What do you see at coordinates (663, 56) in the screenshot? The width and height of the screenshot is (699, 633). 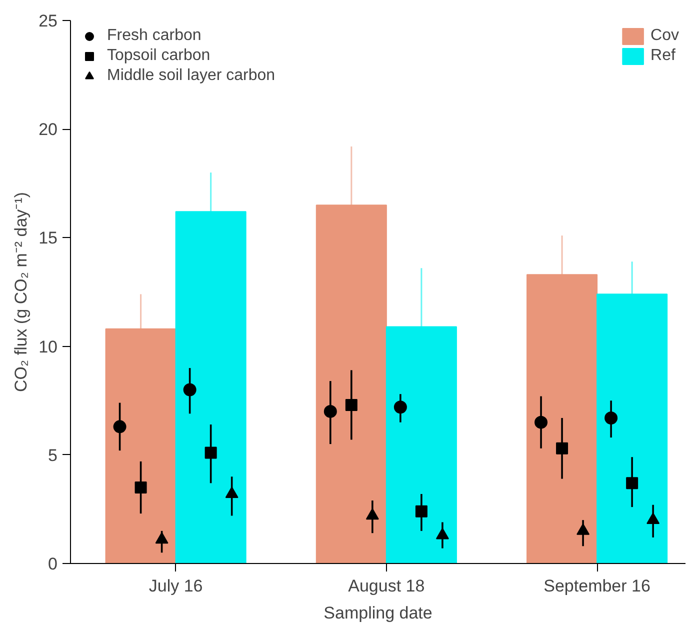 I see `legend-label: Ref` at bounding box center [663, 56].